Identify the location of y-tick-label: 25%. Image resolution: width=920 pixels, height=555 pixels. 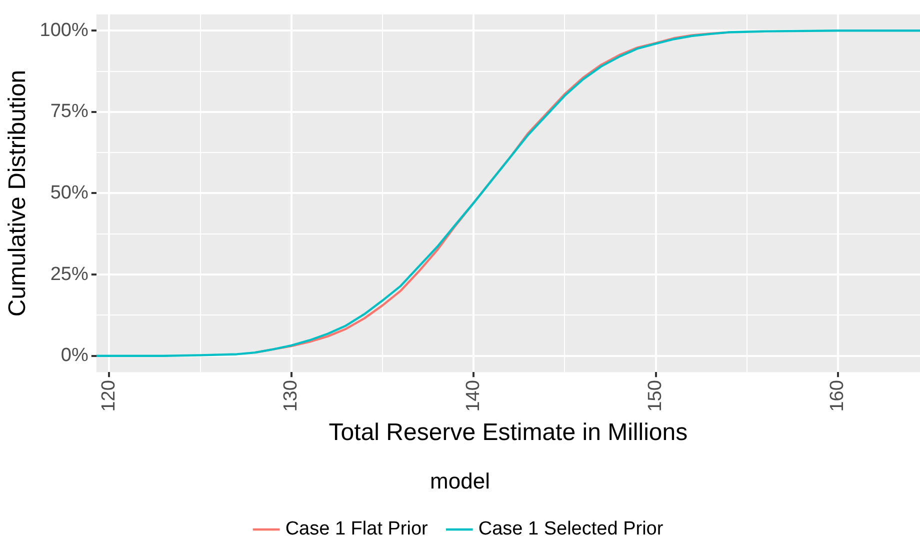
(69, 274).